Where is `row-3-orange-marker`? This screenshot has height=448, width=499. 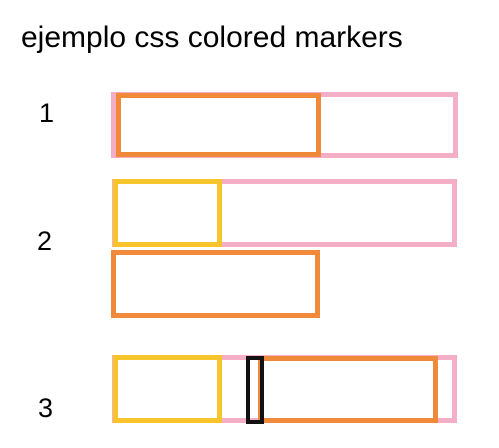 row-3-orange-marker is located at coordinates (348, 389).